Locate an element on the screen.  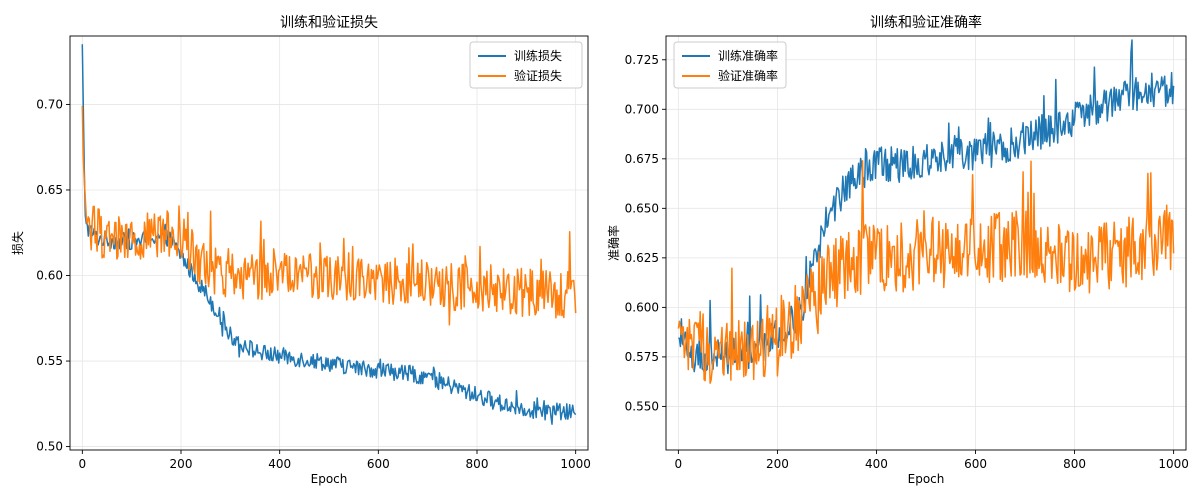
y-tick-label: 0.600 is located at coordinates (642, 307).